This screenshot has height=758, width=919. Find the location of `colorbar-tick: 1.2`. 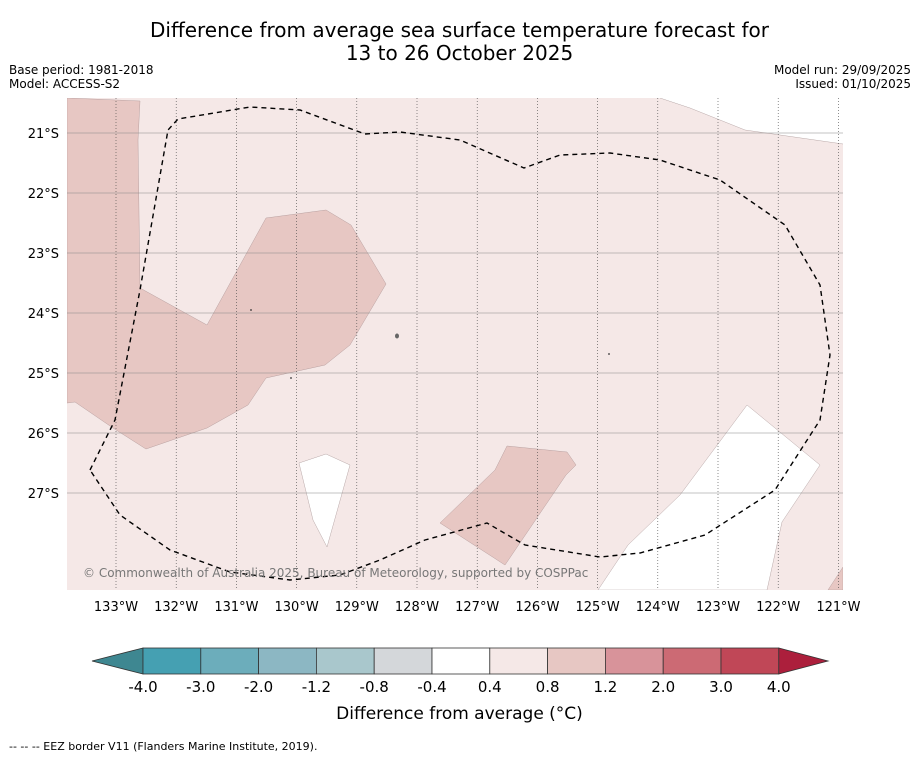

colorbar-tick: 1.2 is located at coordinates (605, 687).